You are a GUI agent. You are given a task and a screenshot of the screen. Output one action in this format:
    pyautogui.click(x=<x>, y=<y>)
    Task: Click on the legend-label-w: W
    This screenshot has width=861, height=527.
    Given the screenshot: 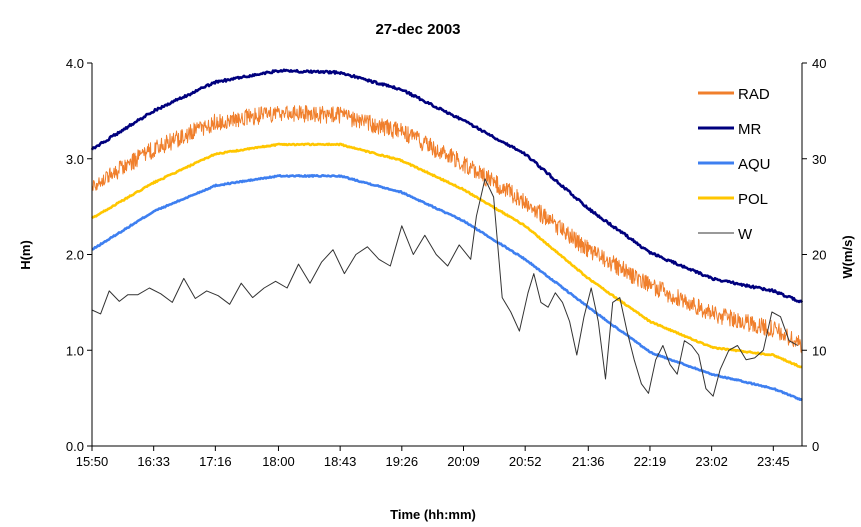 What is the action you would take?
    pyautogui.click(x=745, y=234)
    